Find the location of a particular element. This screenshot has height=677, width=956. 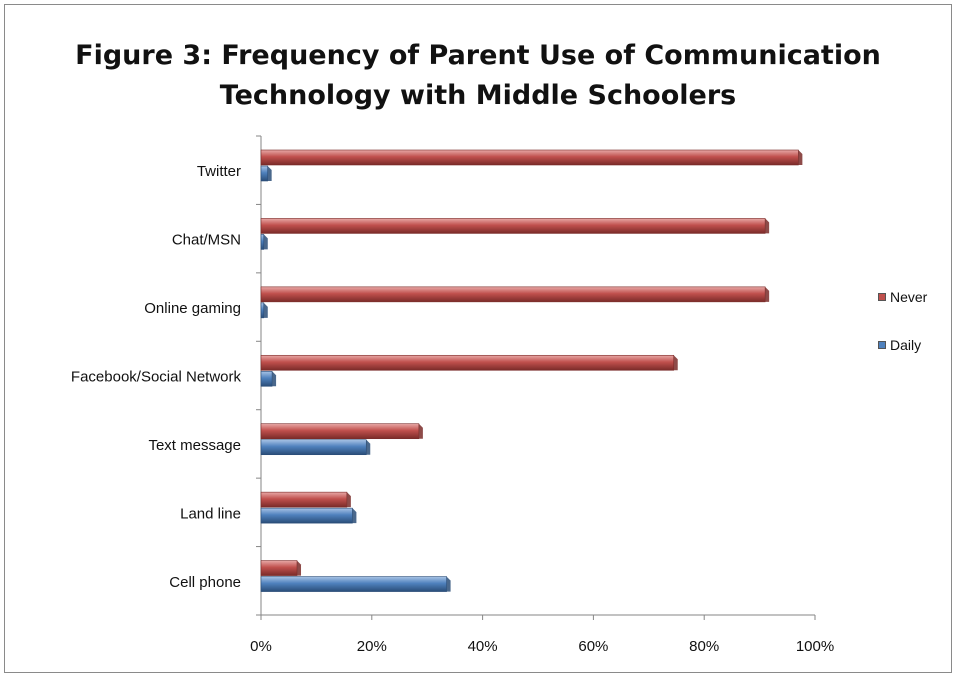

bar-never-facebook-social-network is located at coordinates (469, 362).